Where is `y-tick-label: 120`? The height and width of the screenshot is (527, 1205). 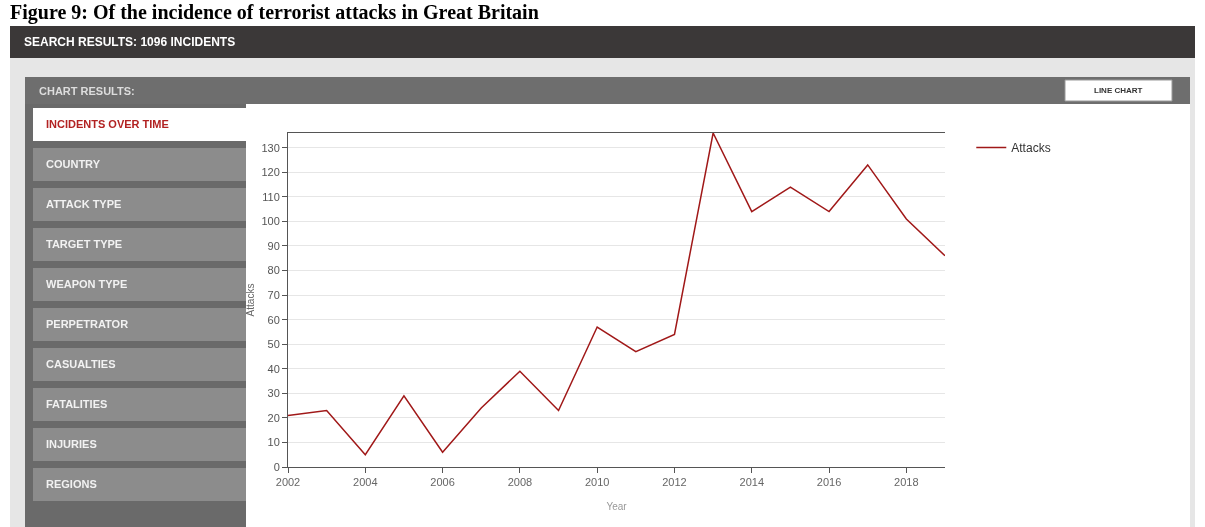
y-tick-label: 120 is located at coordinates (270, 172).